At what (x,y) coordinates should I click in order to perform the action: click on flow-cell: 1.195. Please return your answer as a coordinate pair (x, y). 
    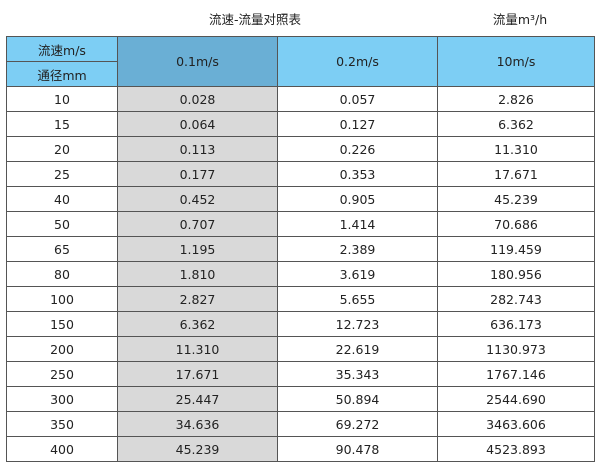
    Looking at the image, I should click on (197, 249).